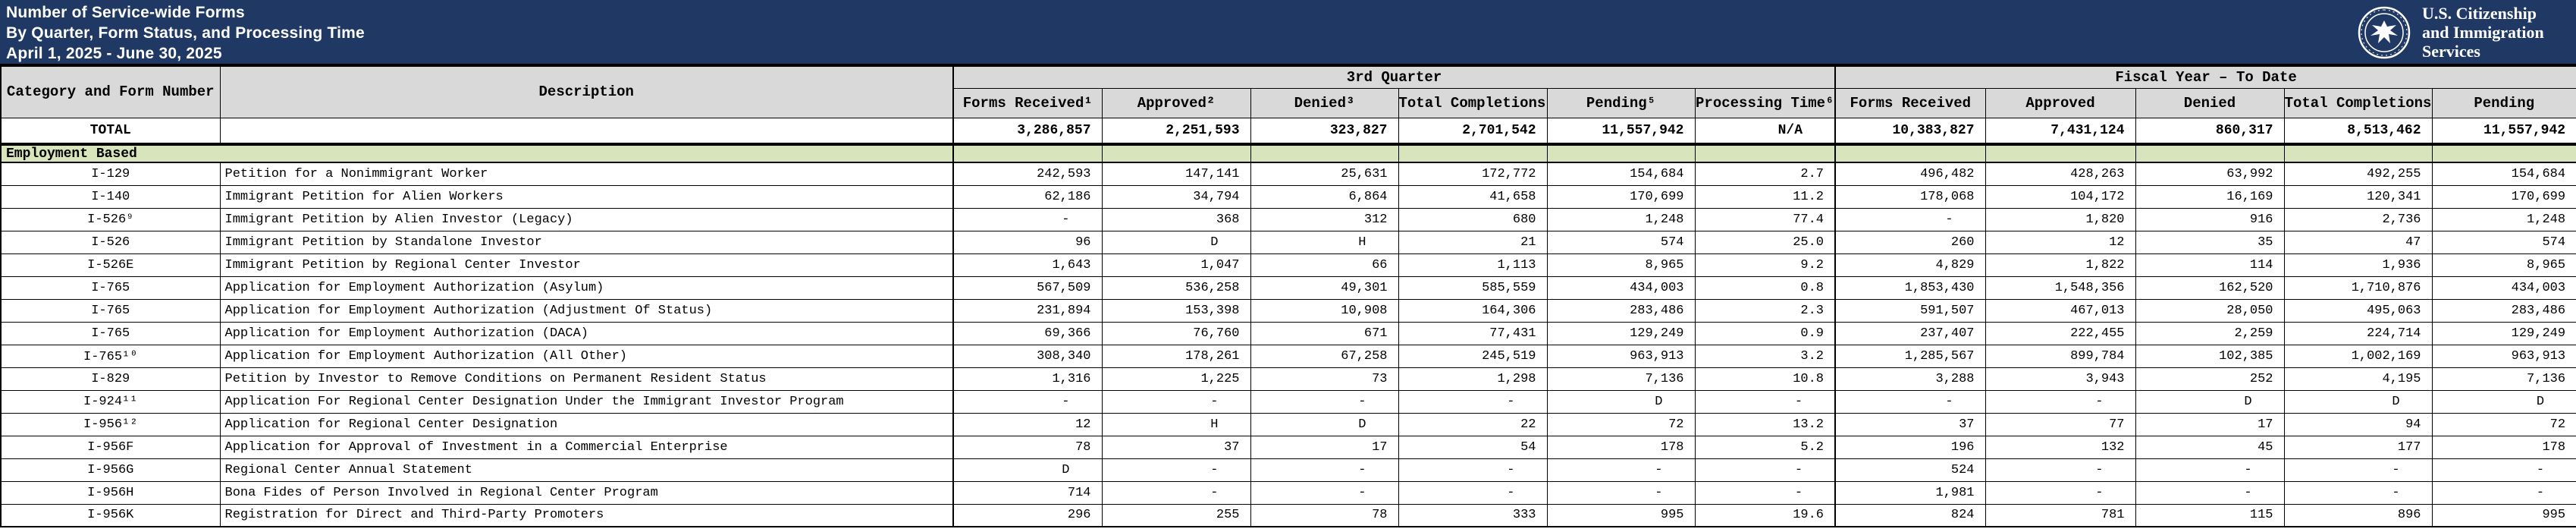  What do you see at coordinates (1473, 333) in the screenshot?
I see `value-cell: 77,431` at bounding box center [1473, 333].